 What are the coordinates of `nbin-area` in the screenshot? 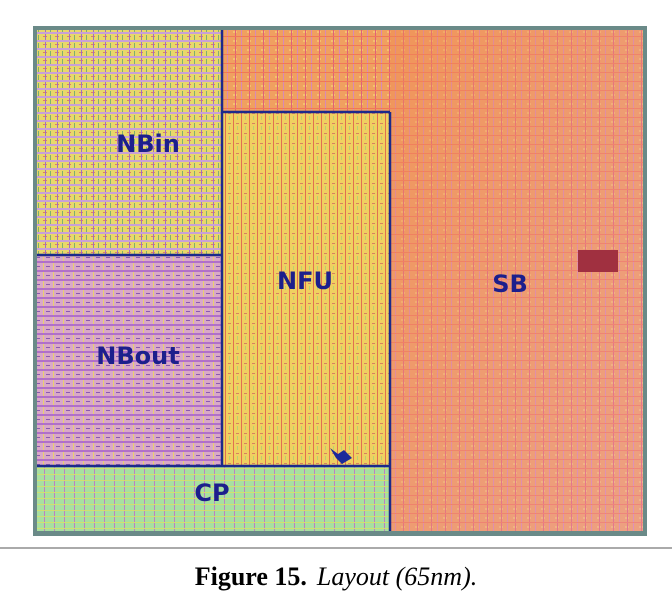 It's located at (129, 142).